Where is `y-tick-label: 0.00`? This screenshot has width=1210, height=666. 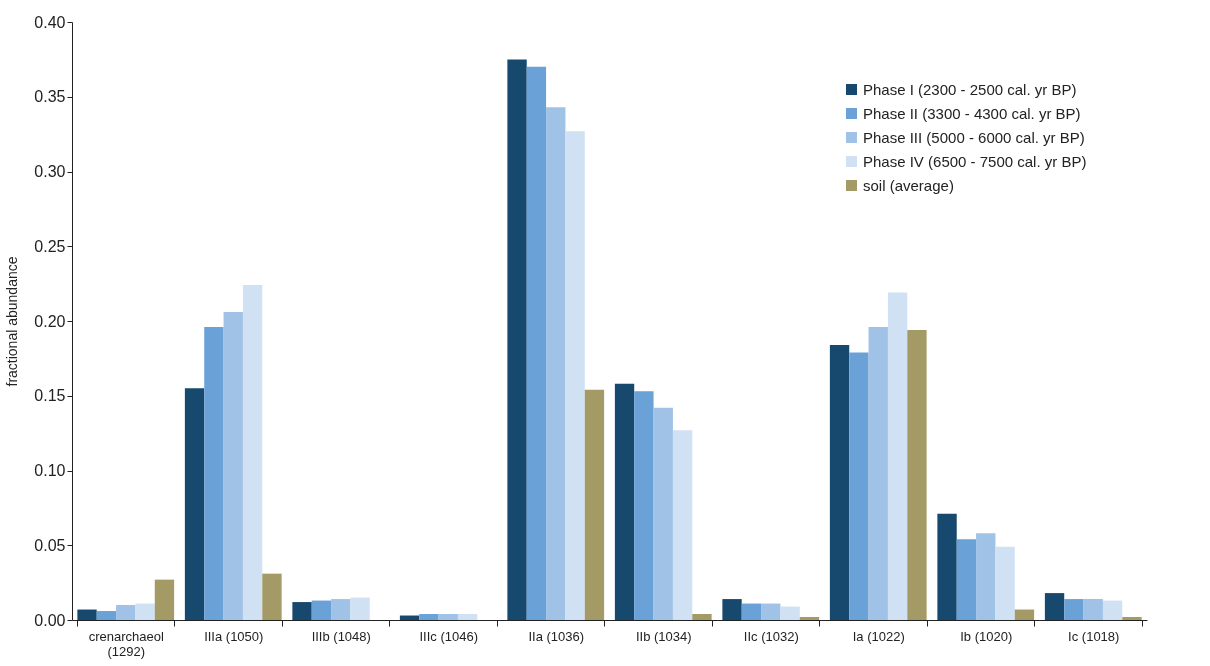
y-tick-label: 0.00 is located at coordinates (50, 620).